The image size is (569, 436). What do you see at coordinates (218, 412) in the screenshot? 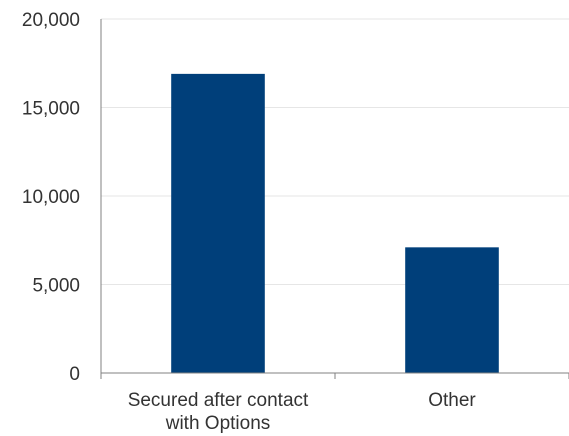
I see `x-category-label: Secured after contact with Options` at bounding box center [218, 412].